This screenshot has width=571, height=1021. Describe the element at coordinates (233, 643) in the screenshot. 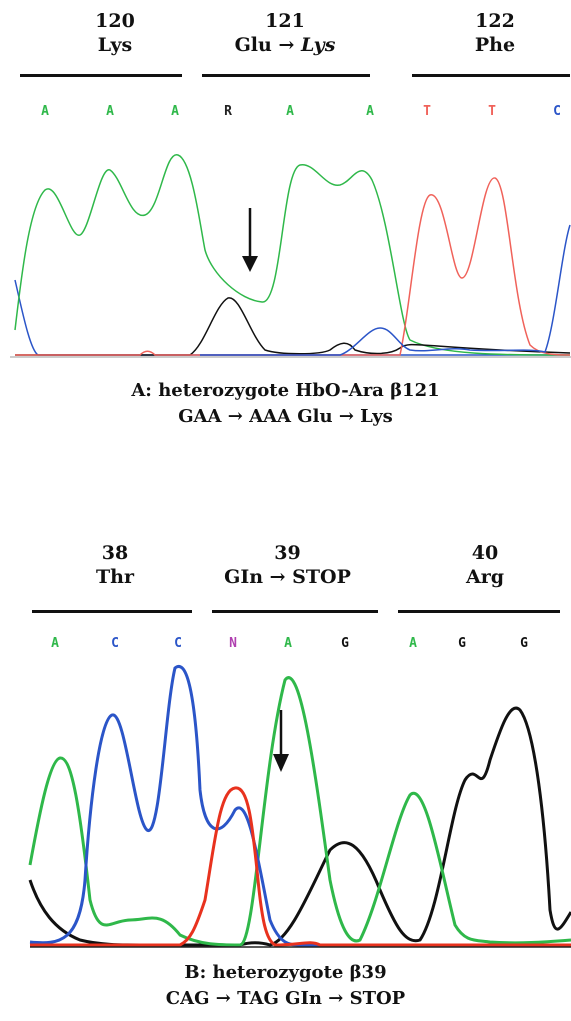

I see `base-call: N` at that location.